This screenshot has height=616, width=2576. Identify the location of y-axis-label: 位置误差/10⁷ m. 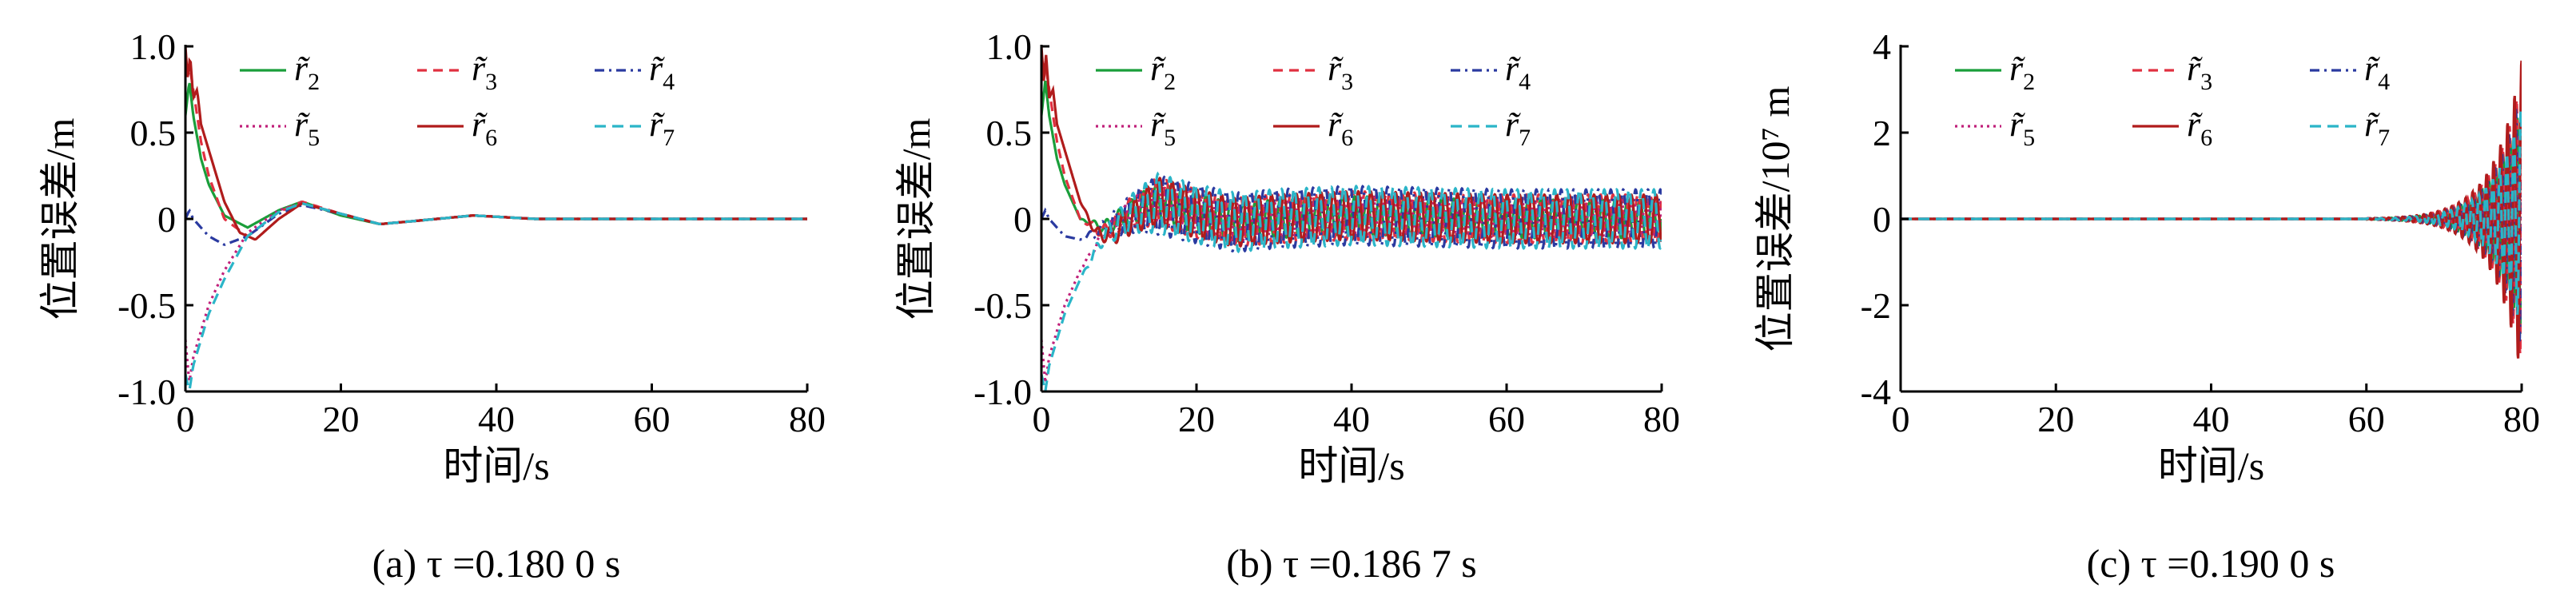
(1776, 219).